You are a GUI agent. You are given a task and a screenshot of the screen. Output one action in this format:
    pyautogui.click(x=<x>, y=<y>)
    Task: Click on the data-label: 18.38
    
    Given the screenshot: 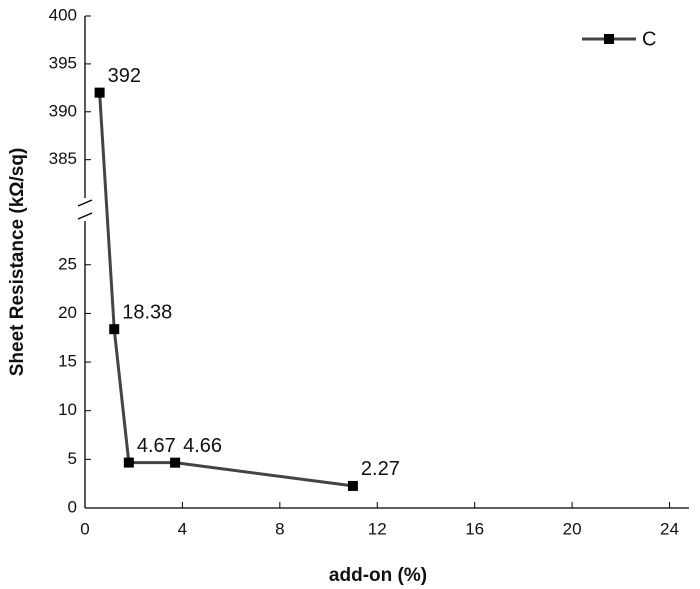 What is the action you would take?
    pyautogui.click(x=147, y=312)
    